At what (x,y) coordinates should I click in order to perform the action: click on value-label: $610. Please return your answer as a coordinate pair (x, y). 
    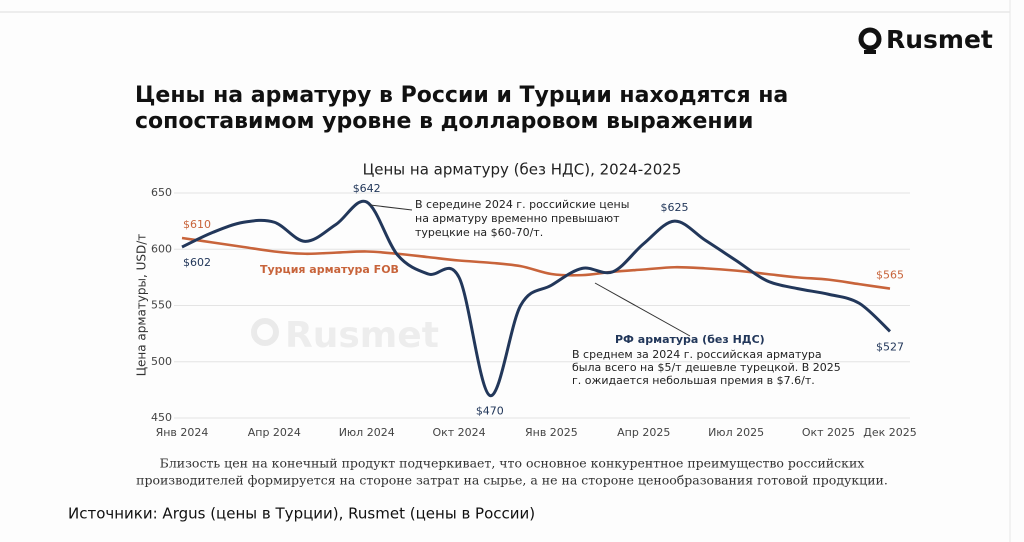
    Looking at the image, I should click on (197, 224).